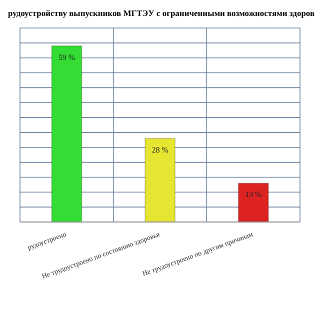  What do you see at coordinates (160, 149) in the screenshot?
I see `data-label: 28 %` at bounding box center [160, 149].